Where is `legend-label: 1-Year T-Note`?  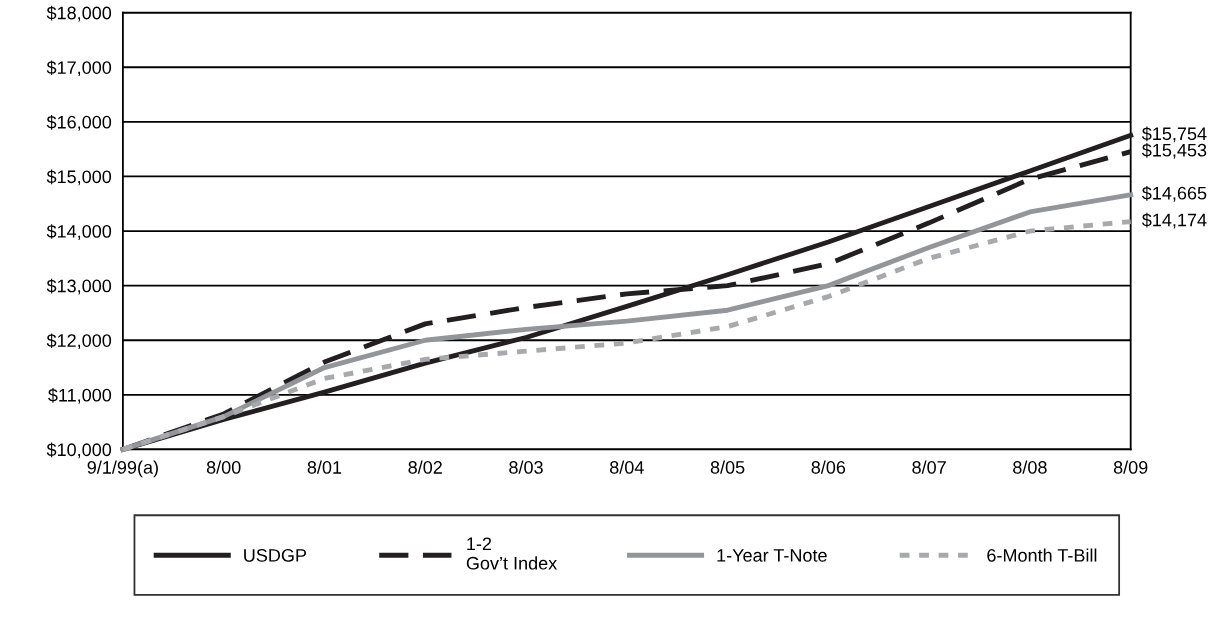
legend-label: 1-Year T-Note is located at coordinates (772, 555).